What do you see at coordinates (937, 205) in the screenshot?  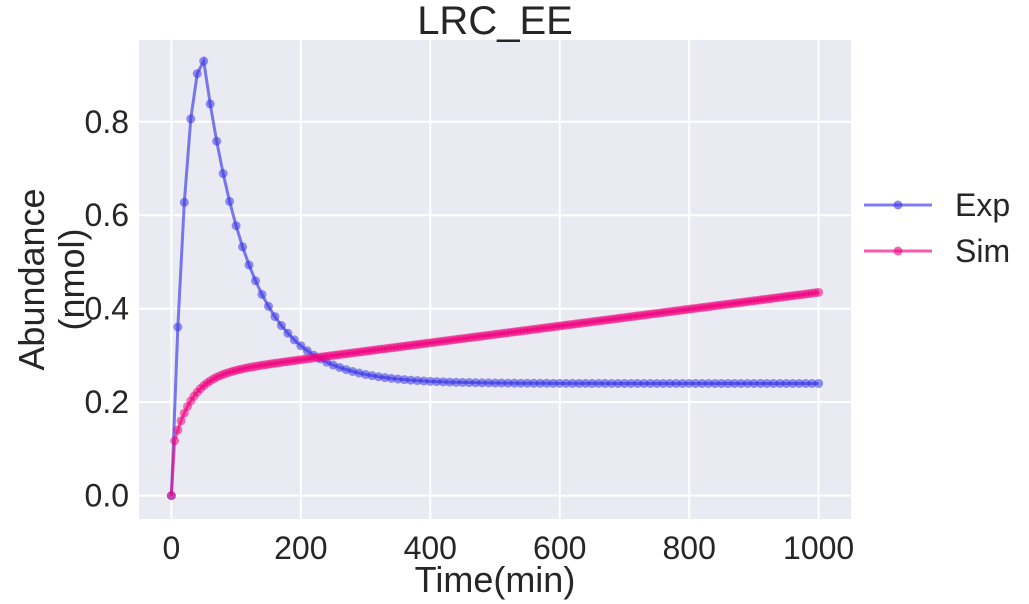 I see `legend-item: Exp` at bounding box center [937, 205].